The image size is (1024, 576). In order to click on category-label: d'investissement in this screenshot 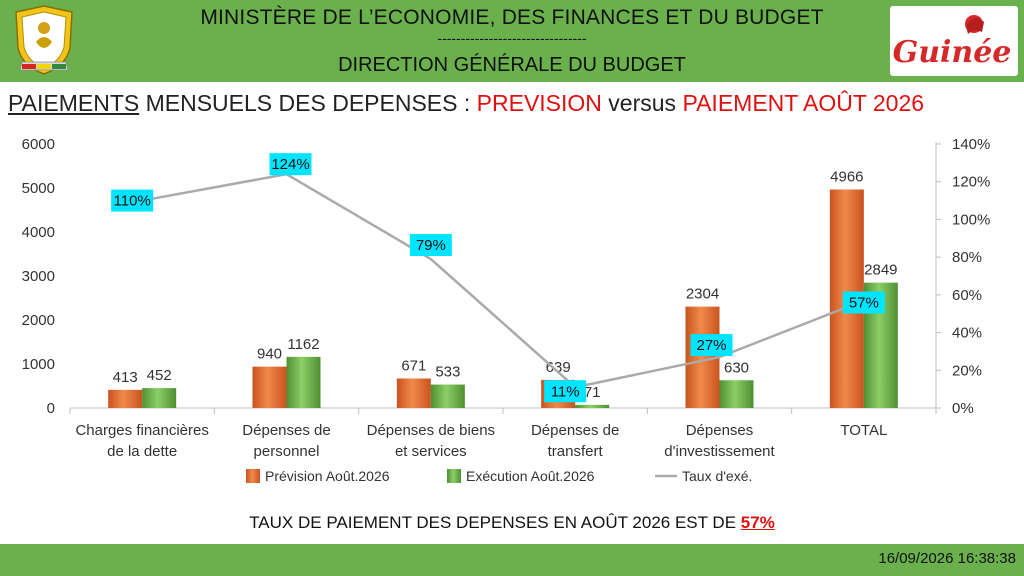, I will do `click(719, 451)`.